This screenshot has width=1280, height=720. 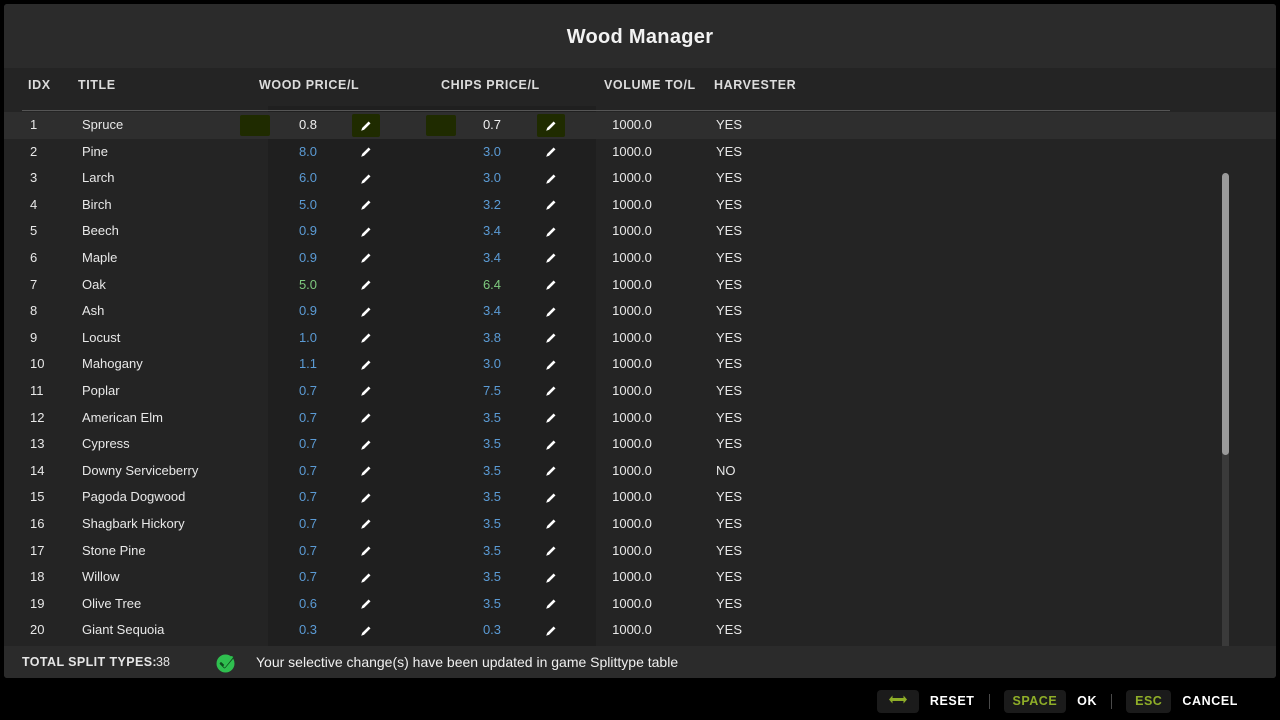 I want to click on table-row: 3 Larch 6.0 3.0 1000.0 YES, so click(x=640, y=178).